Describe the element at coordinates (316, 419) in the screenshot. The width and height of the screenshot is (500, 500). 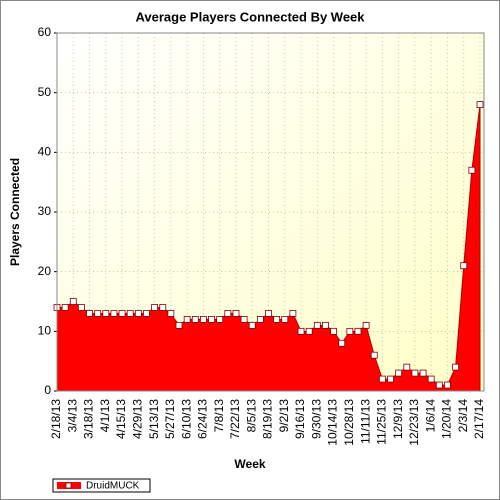
I see `x-tick-label: 9/30/13` at that location.